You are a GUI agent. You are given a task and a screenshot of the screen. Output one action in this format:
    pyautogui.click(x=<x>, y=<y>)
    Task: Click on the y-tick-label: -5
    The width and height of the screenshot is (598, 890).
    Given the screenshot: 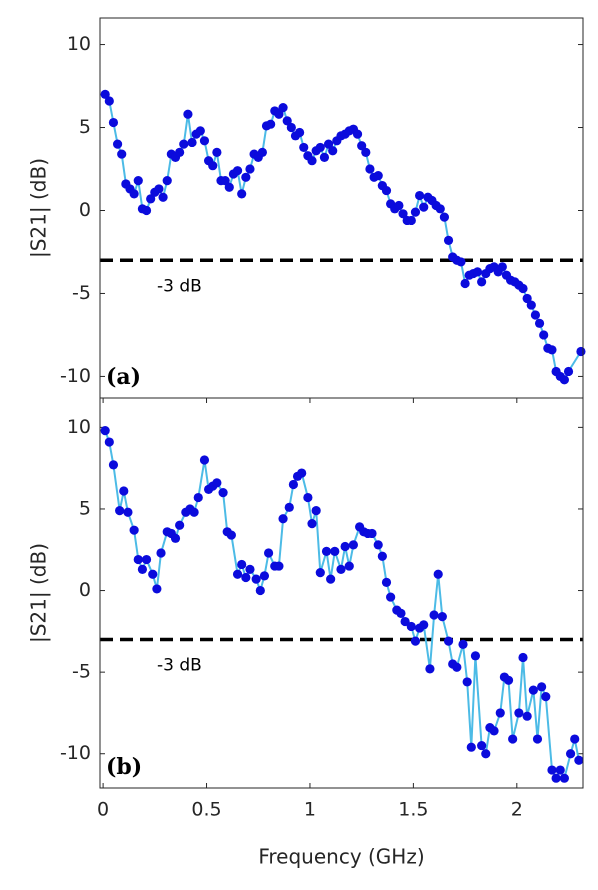 What is the action you would take?
    pyautogui.click(x=81, y=672)
    